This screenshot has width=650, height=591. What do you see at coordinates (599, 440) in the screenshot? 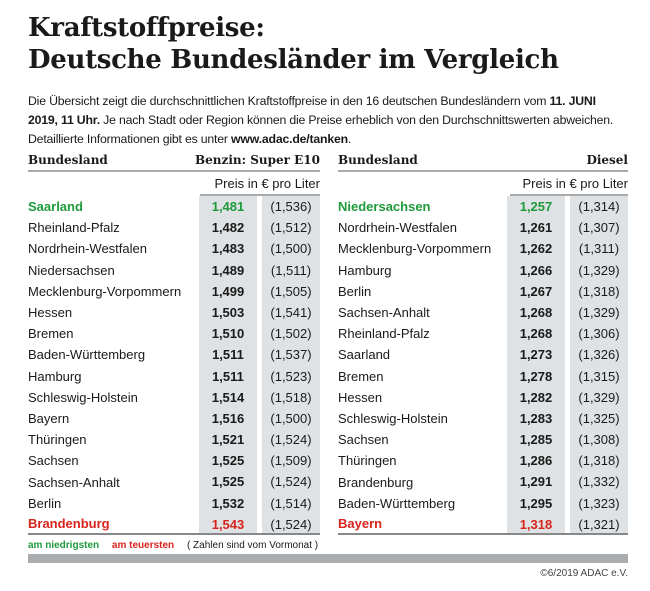
I see `previous-price: (1,308)` at bounding box center [599, 440].